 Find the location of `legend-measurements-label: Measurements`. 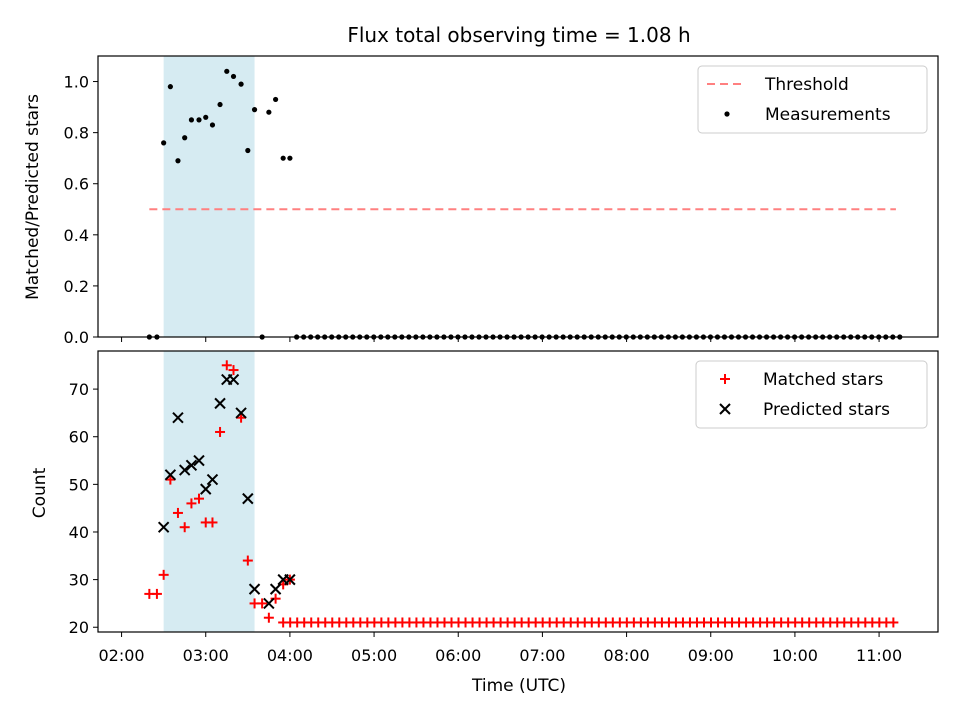

legend-measurements-label: Measurements is located at coordinates (828, 115).